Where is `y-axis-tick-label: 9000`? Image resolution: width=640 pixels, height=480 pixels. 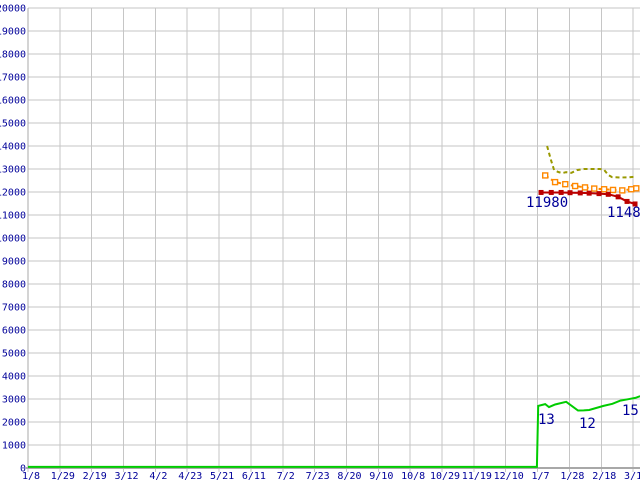 y-axis-tick-label: 9000 is located at coordinates (14, 262).